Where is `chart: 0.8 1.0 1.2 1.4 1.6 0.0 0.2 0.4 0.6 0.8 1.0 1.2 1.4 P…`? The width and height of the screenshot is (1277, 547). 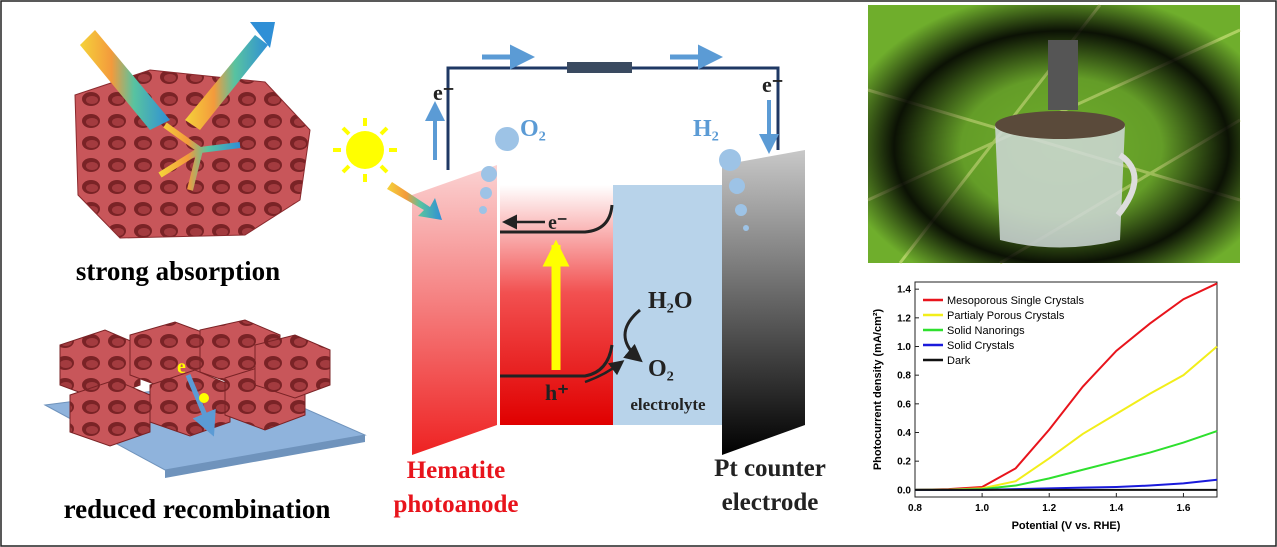
chart: 0.8 1.0 1.2 1.4 1.6 0.0 0.2 0.4 0.6 0.8 1.0 1.2 1.4 P… is located at coordinates (1045, 406).